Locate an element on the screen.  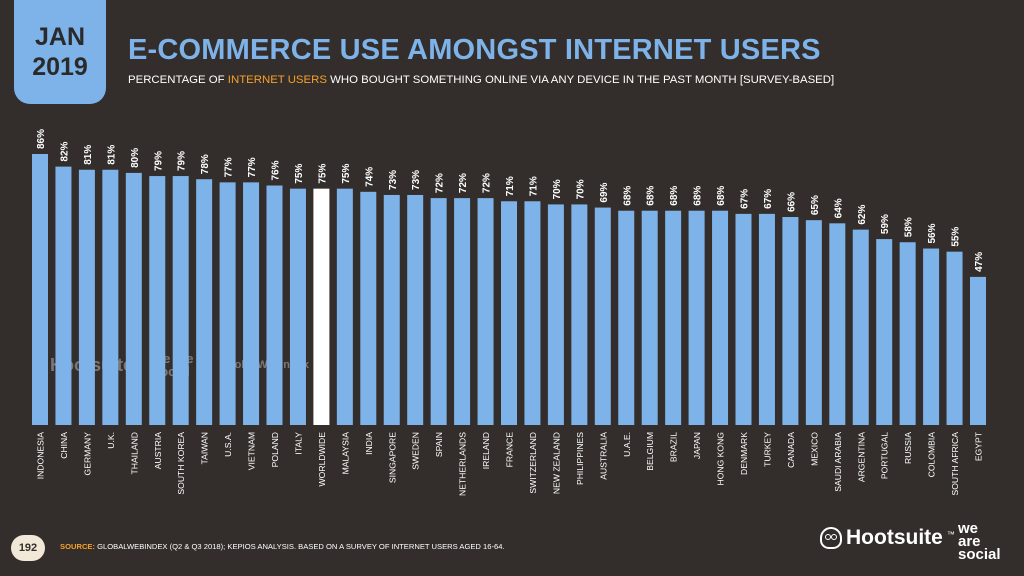
category-label-ireland: IRELAND is located at coordinates (486, 450).